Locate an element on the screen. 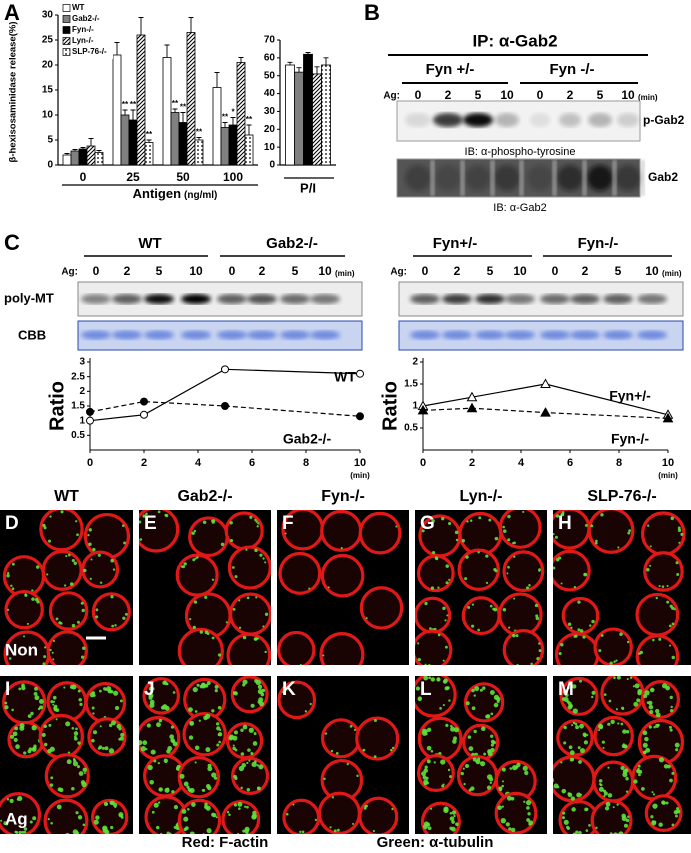 This screenshot has width=691, height=853. row-label: p-Gab2 is located at coordinates (664, 120).